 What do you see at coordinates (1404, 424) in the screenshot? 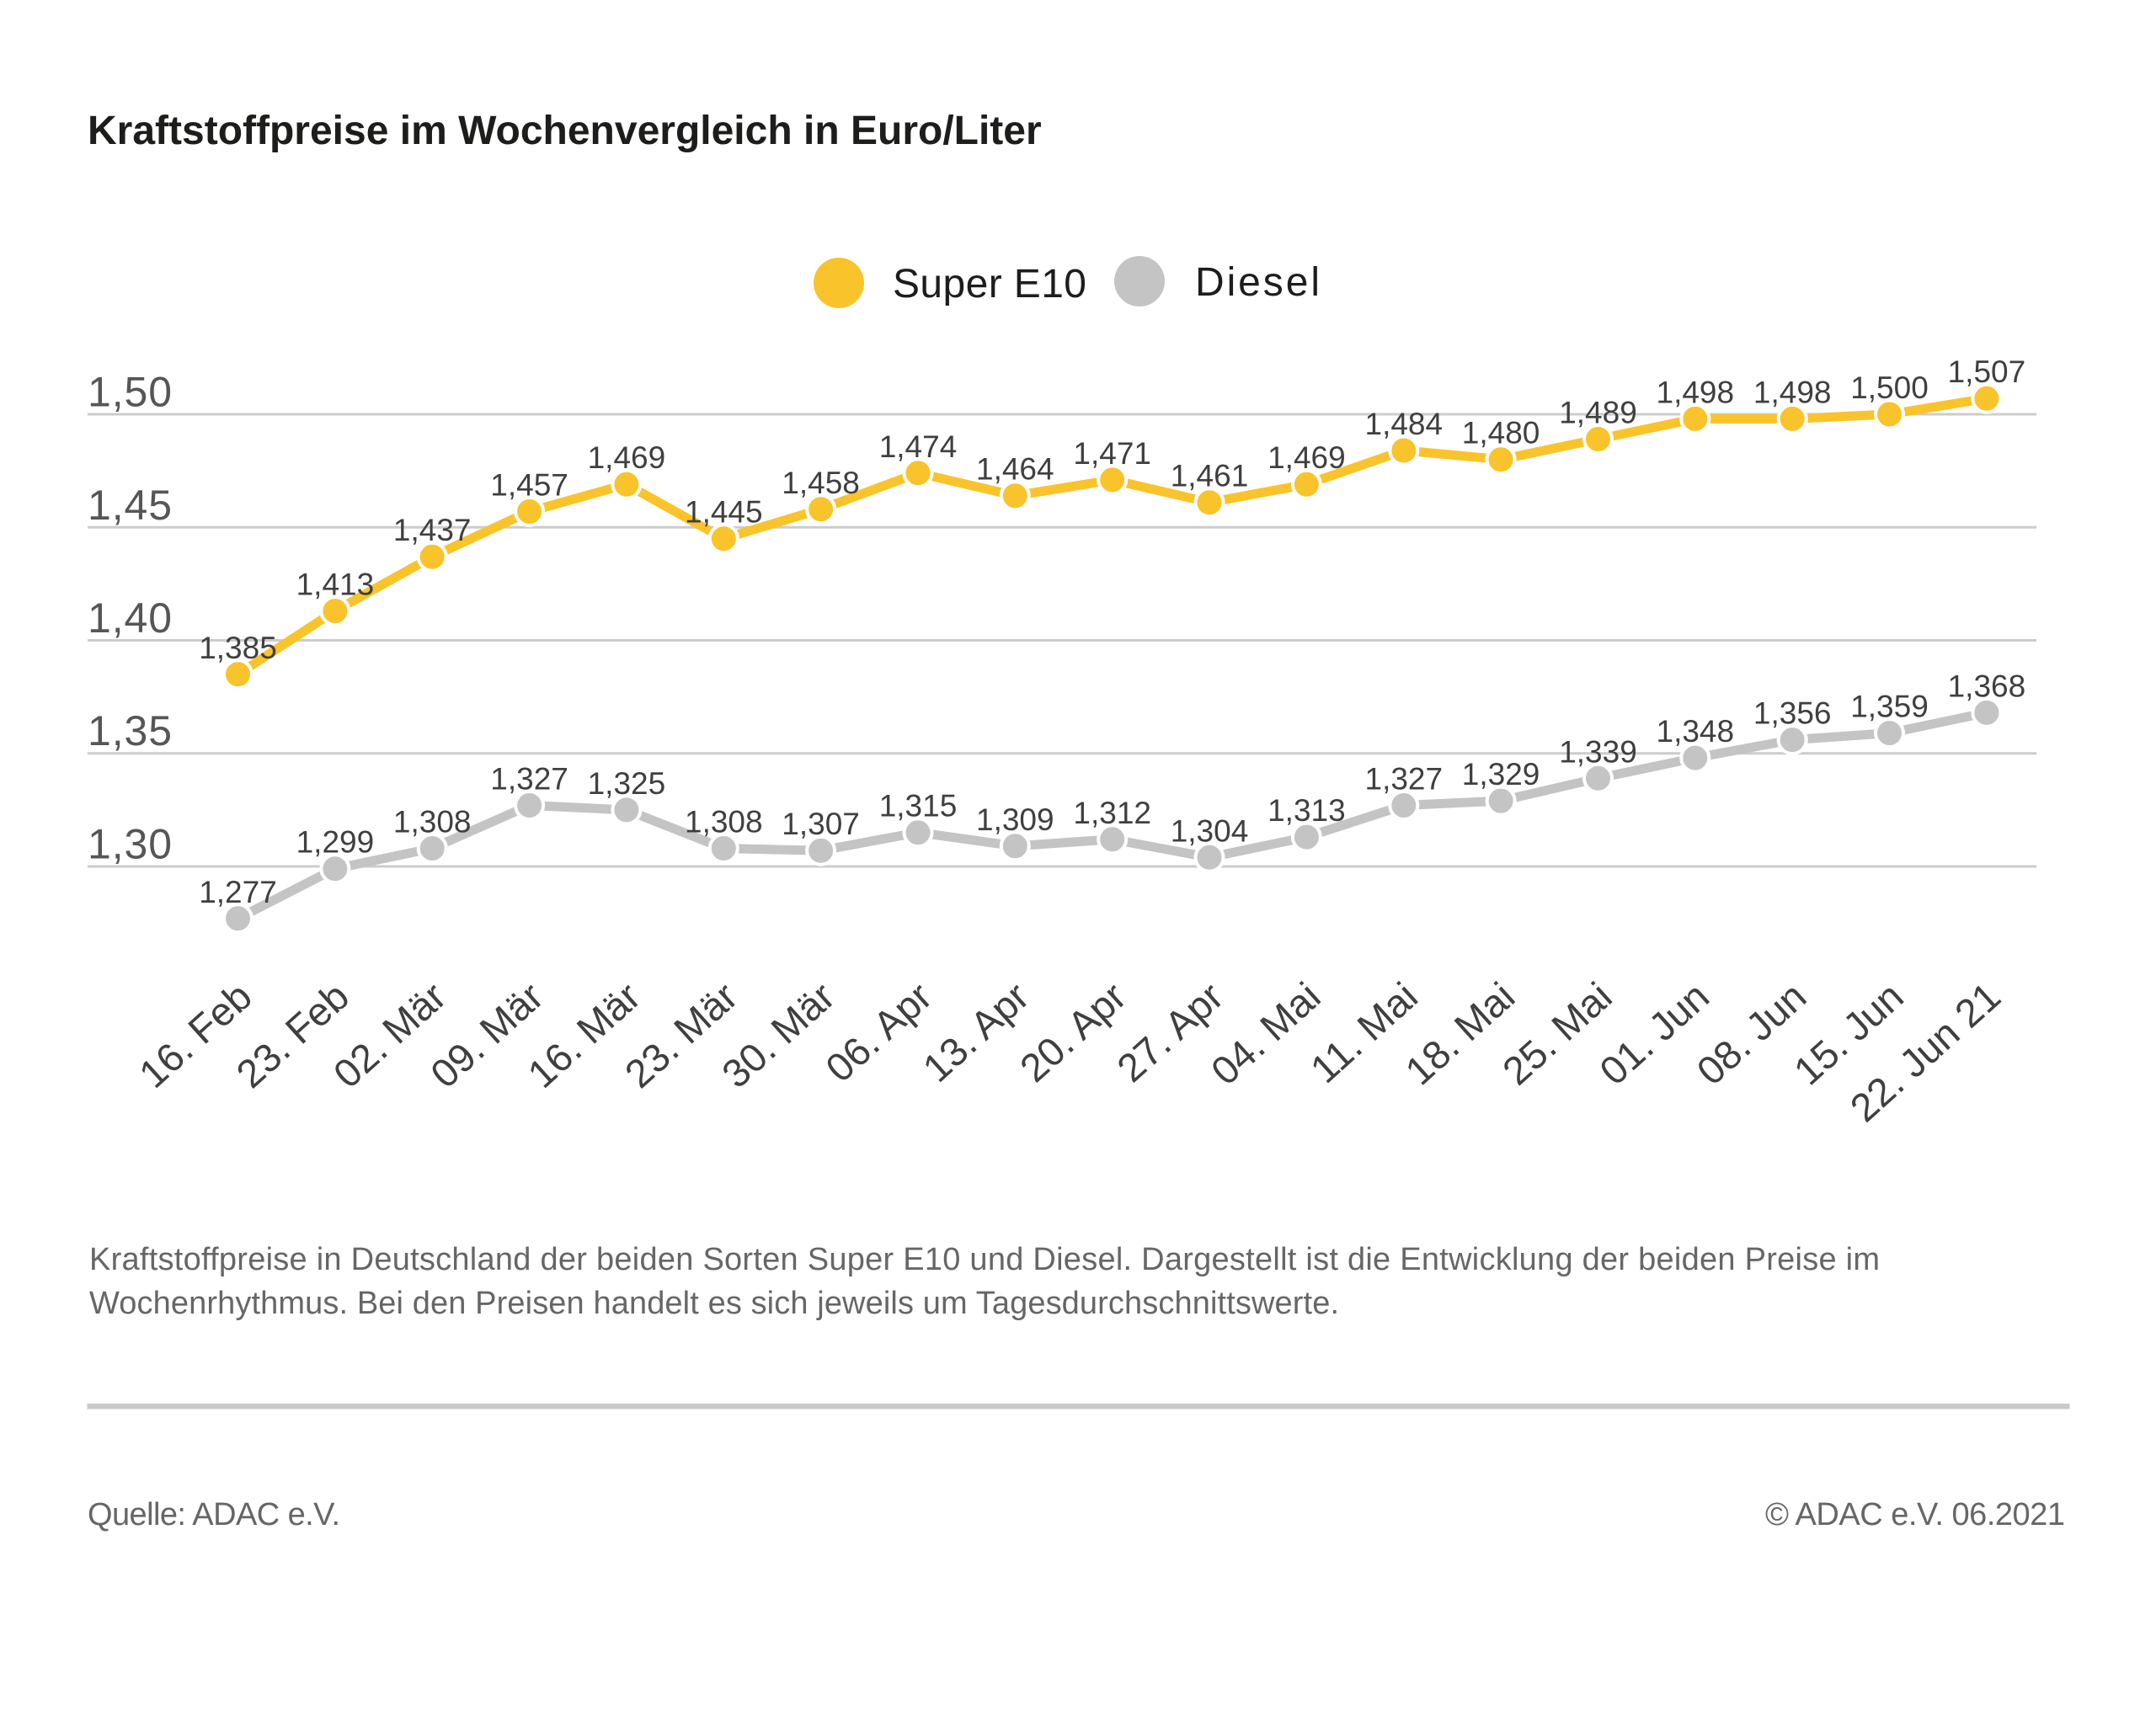
I see `svg-text: 1,484` at bounding box center [1404, 424].